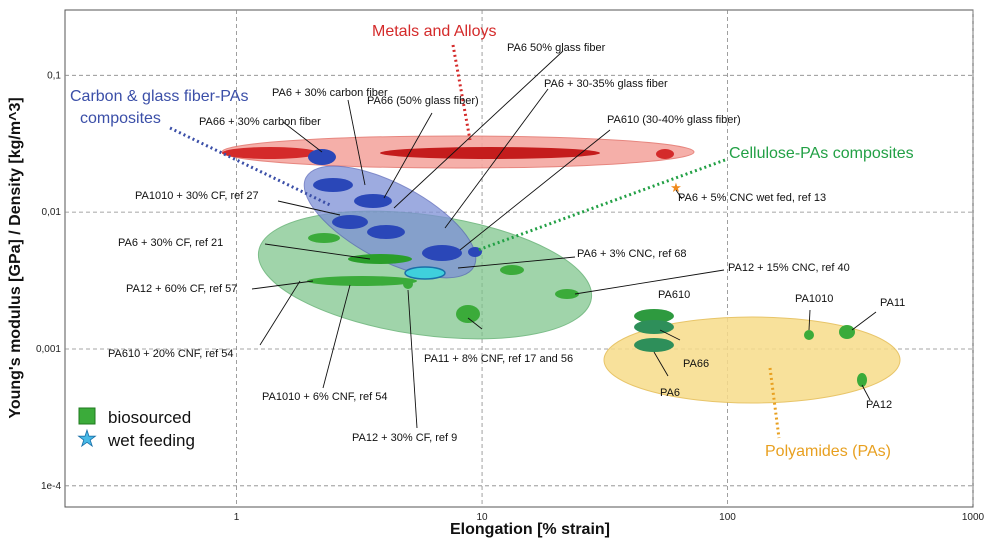 This screenshot has height=540, width=987. What do you see at coordinates (159, 96) in the screenshot?
I see `group-title-carbon-line1: Carbon & glass fiber-PAs` at bounding box center [159, 96].